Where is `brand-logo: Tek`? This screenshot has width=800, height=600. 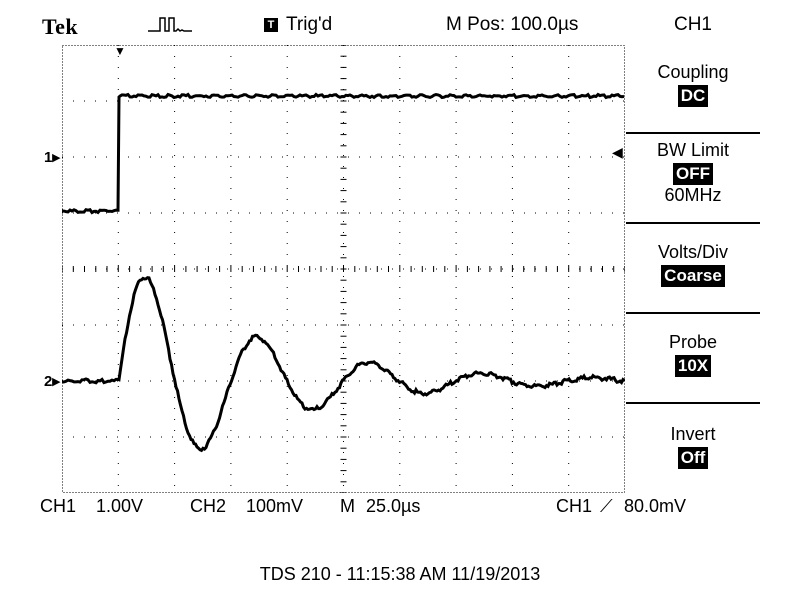 brand-logo: Tek is located at coordinates (60, 26).